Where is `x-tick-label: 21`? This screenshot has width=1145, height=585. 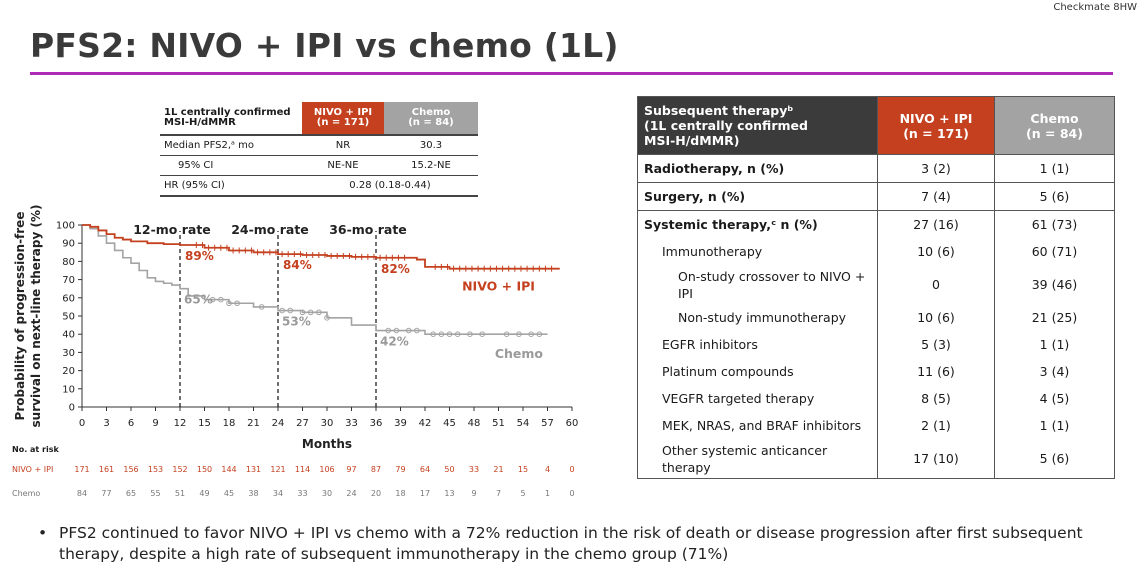
x-tick-label: 21 is located at coordinates (253, 423).